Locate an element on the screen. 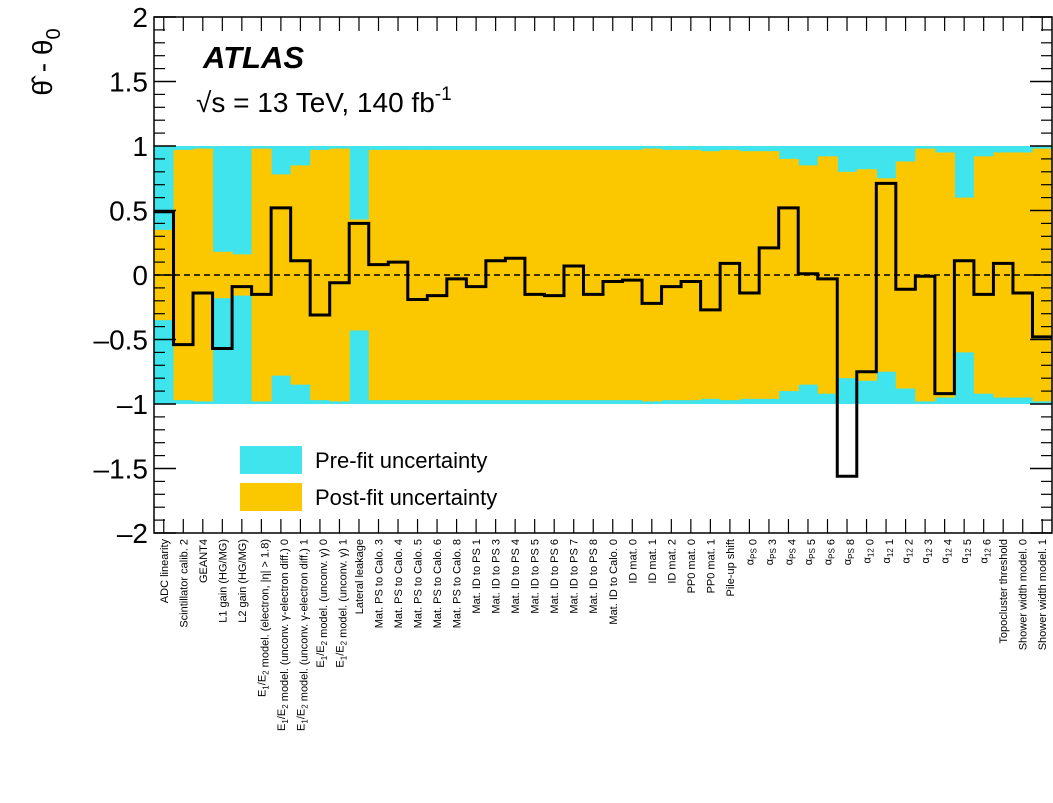  x-tick-label: α12 6 is located at coordinates (986, 551).